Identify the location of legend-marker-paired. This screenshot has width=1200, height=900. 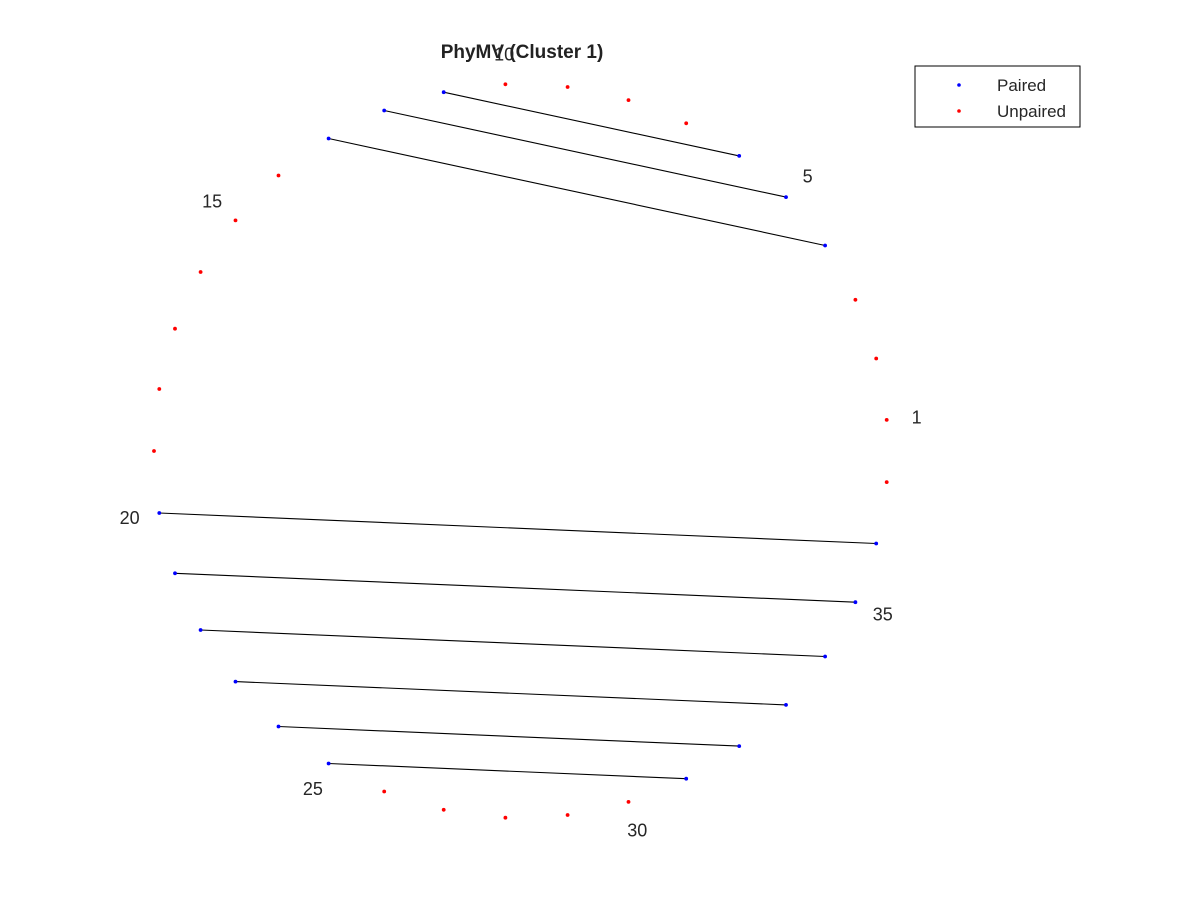
(959, 85).